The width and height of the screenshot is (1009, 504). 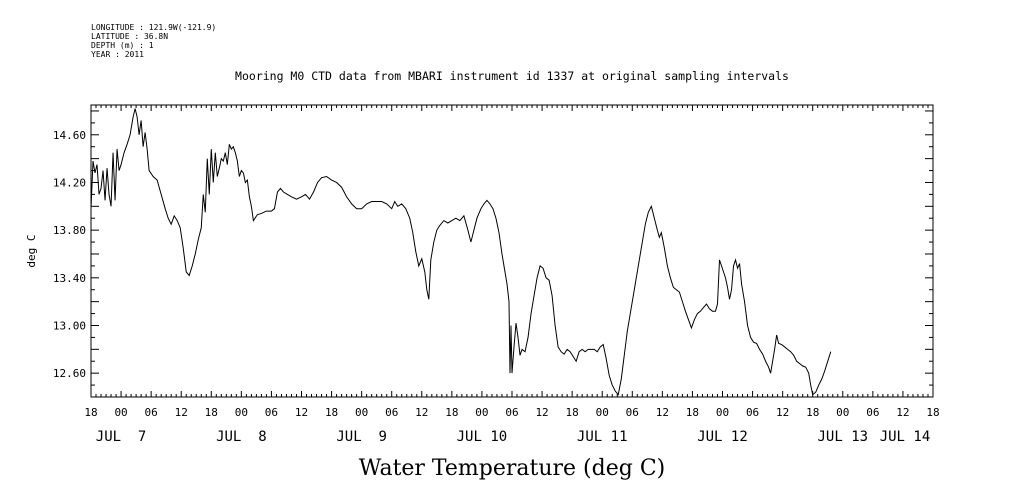 I want to click on y-axis-label: deg C, so click(x=31, y=250).